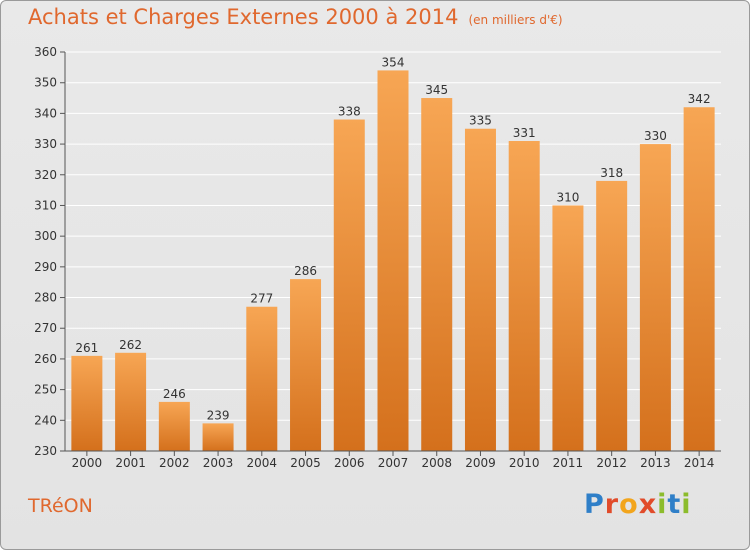 The height and width of the screenshot is (550, 750). What do you see at coordinates (45, 83) in the screenshot?
I see `y-tick-label: 350` at bounding box center [45, 83].